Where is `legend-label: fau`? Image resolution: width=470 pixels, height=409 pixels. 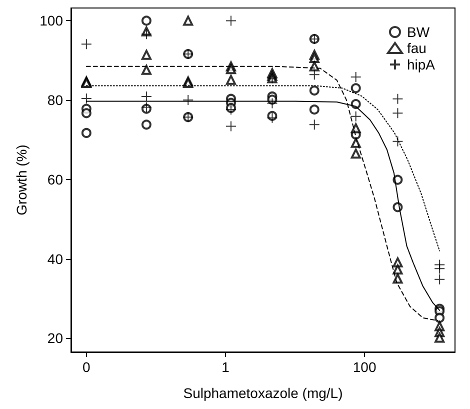 legend-label: fau is located at coordinates (416, 48).